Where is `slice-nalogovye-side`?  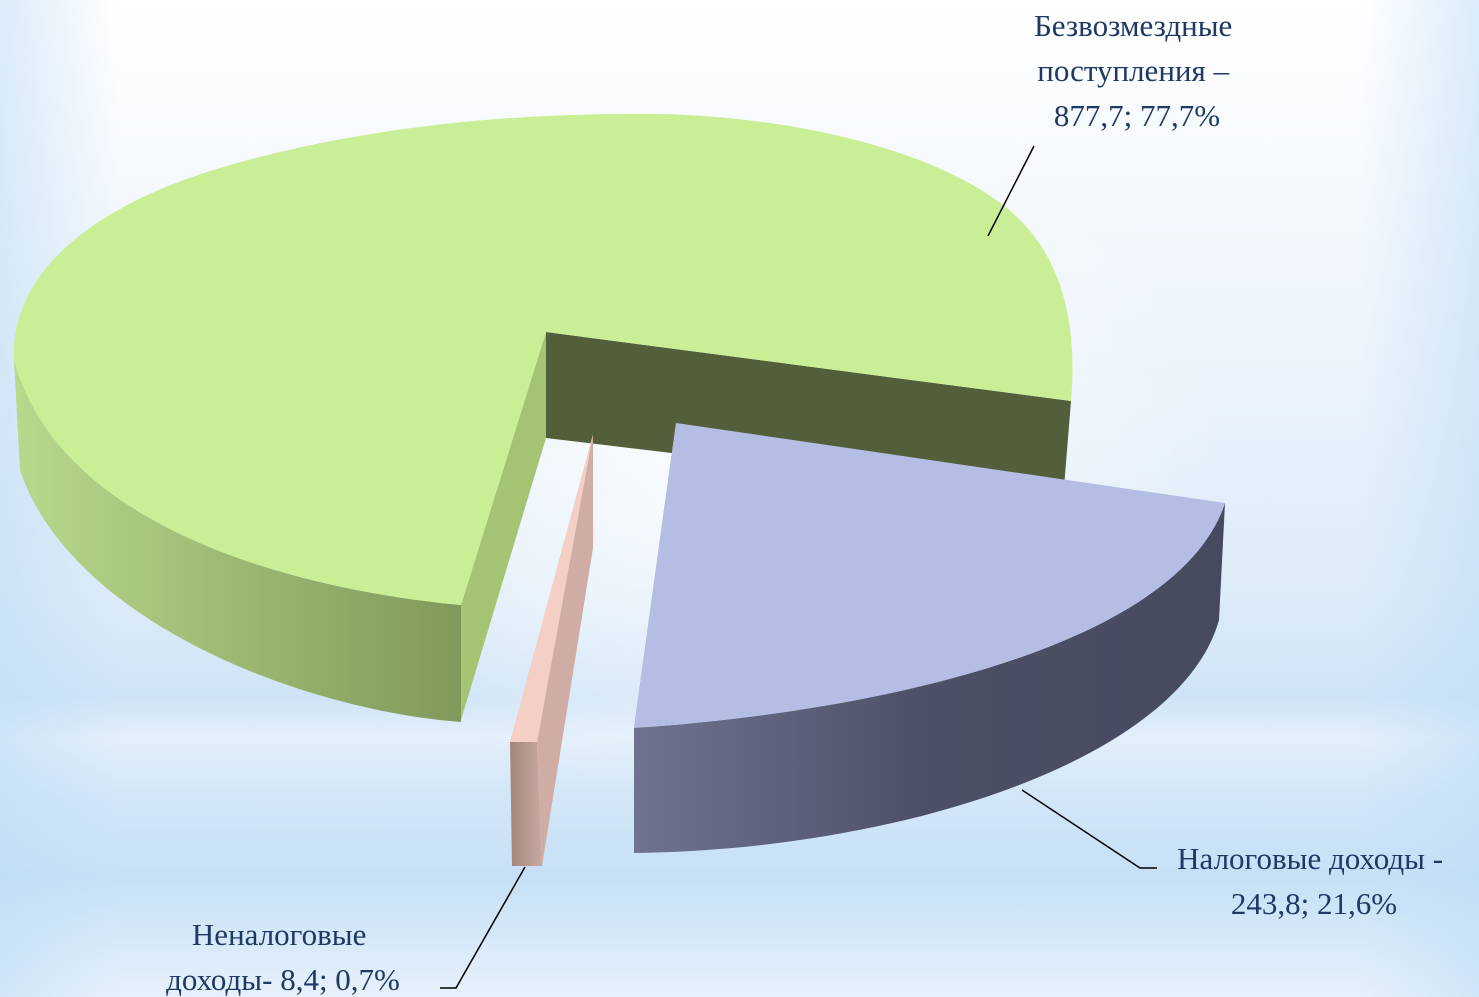
slice-nalogovye-side is located at coordinates (929, 678).